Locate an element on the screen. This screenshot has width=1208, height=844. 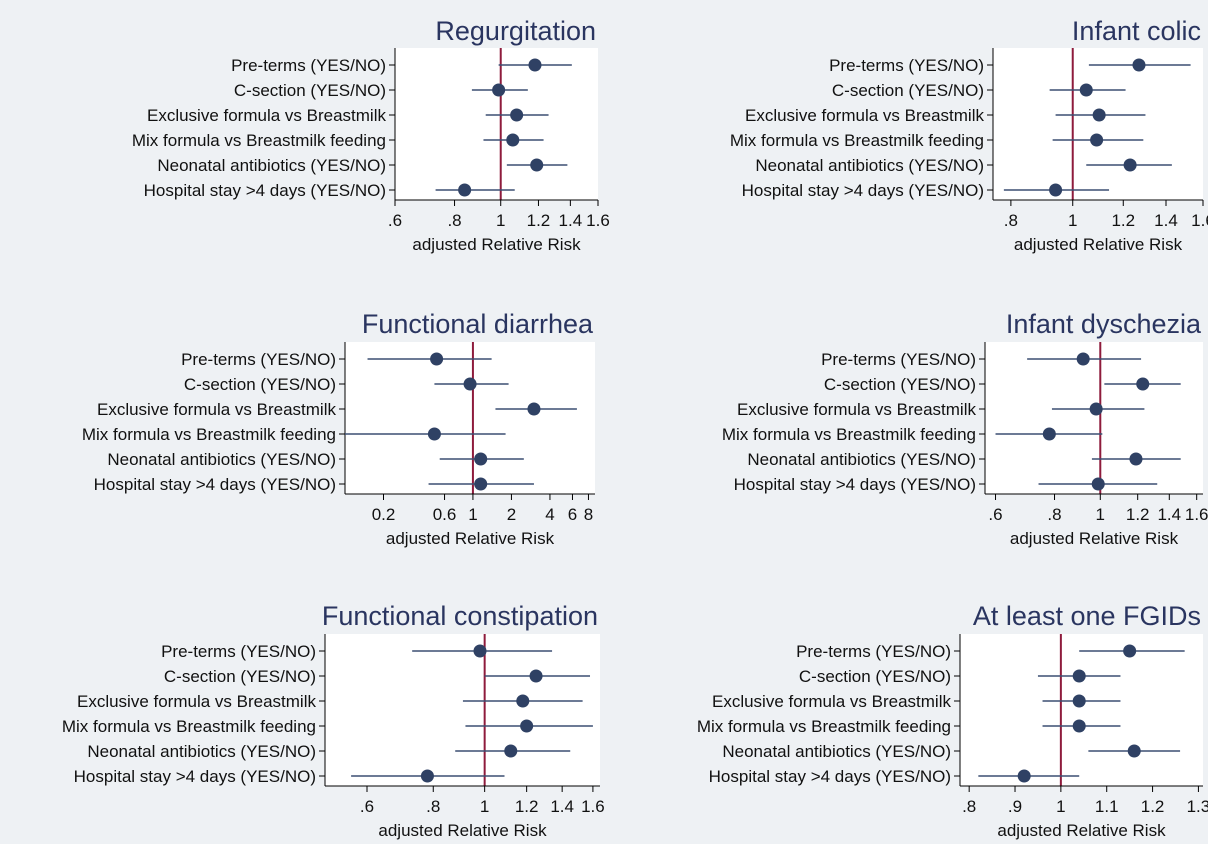
panel-title: Functional diarrhea is located at coordinates (478, 324).